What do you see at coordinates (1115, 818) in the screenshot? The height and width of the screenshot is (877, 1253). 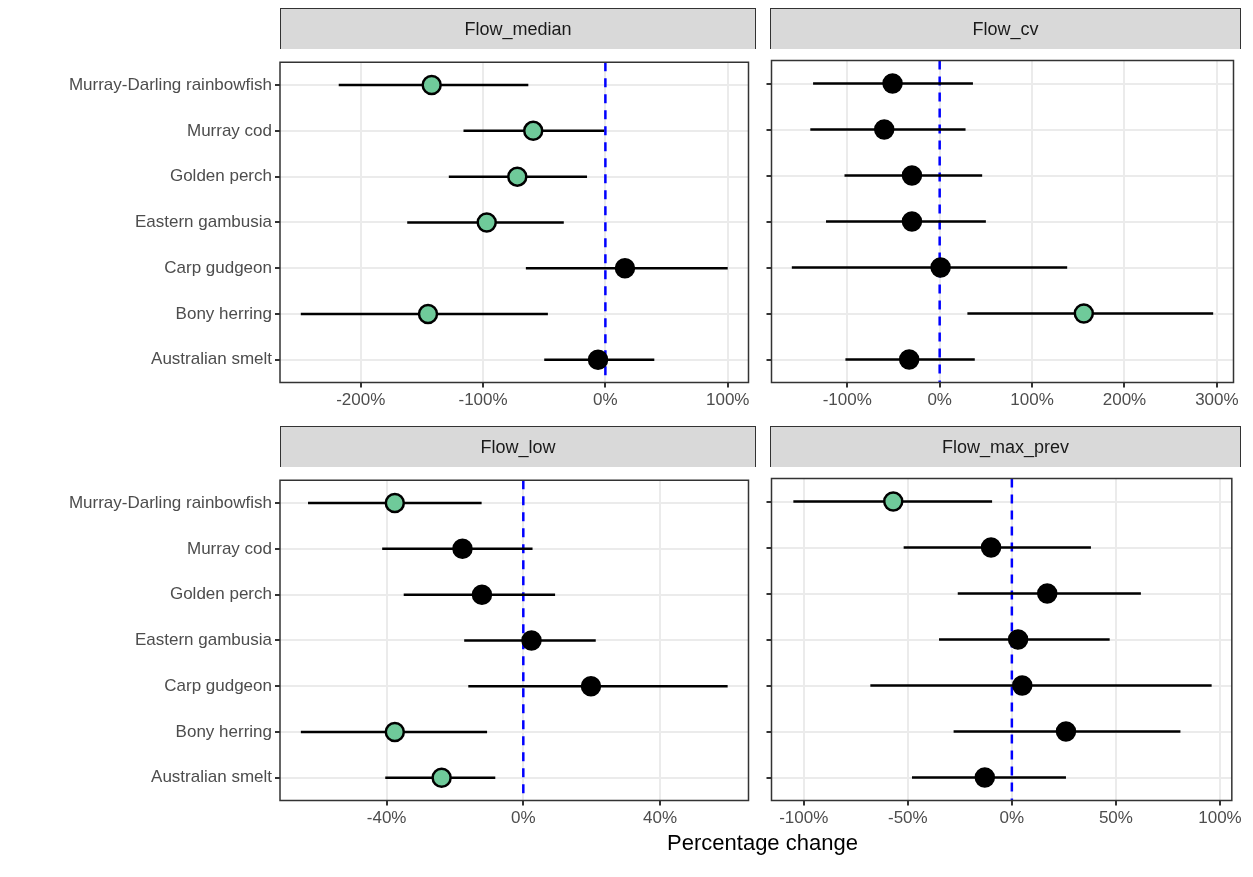 I see `x-tick-label: 50%` at bounding box center [1115, 818].